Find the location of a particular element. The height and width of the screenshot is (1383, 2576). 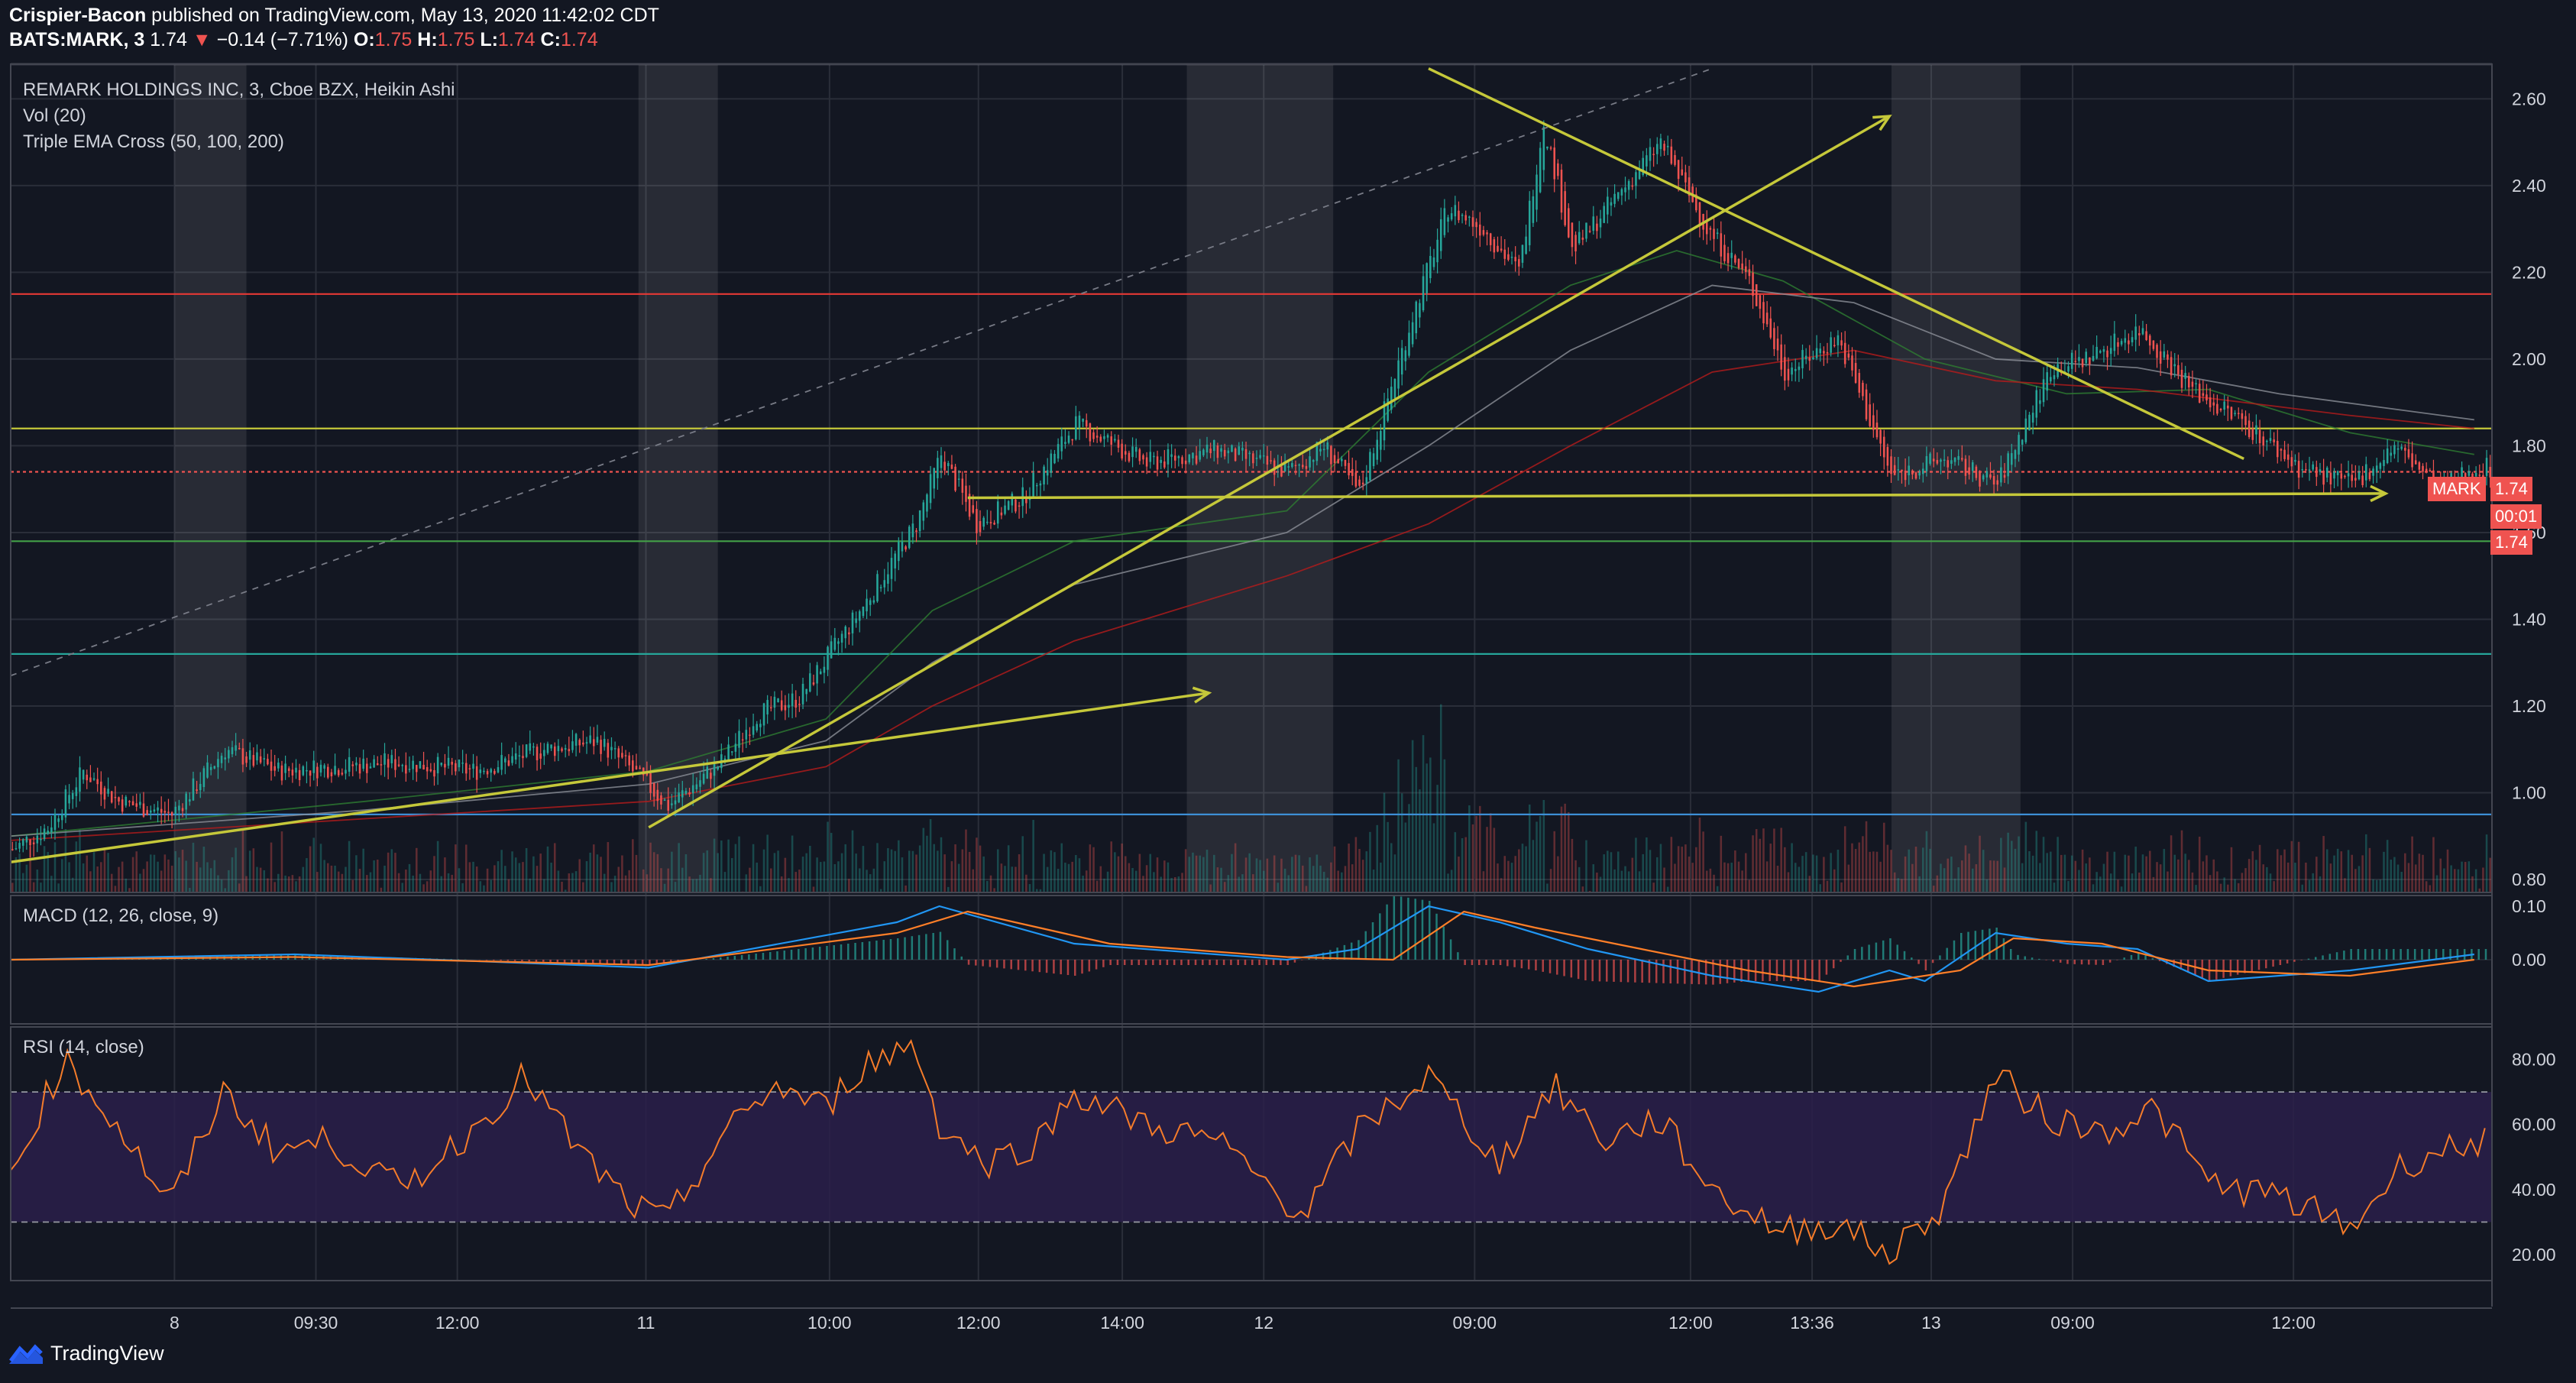

x-tick-label: 12:00 is located at coordinates (978, 1323).